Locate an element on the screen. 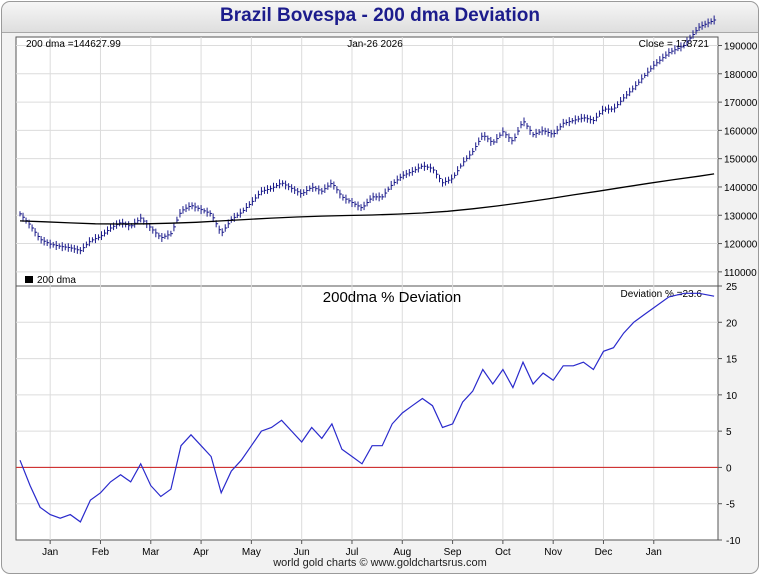  x-tick-label: Oct is located at coordinates (503, 552).